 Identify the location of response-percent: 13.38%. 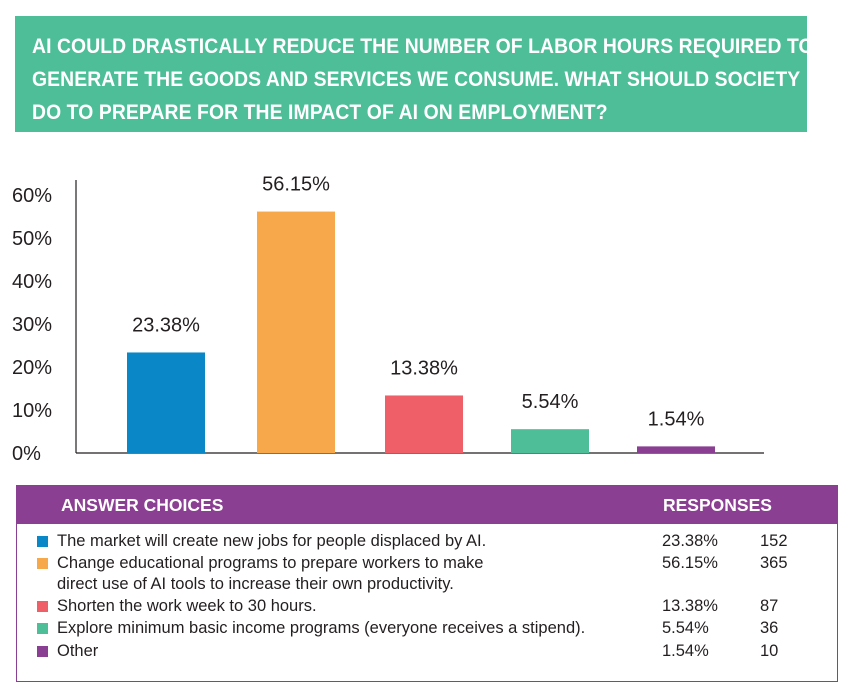
(690, 606).